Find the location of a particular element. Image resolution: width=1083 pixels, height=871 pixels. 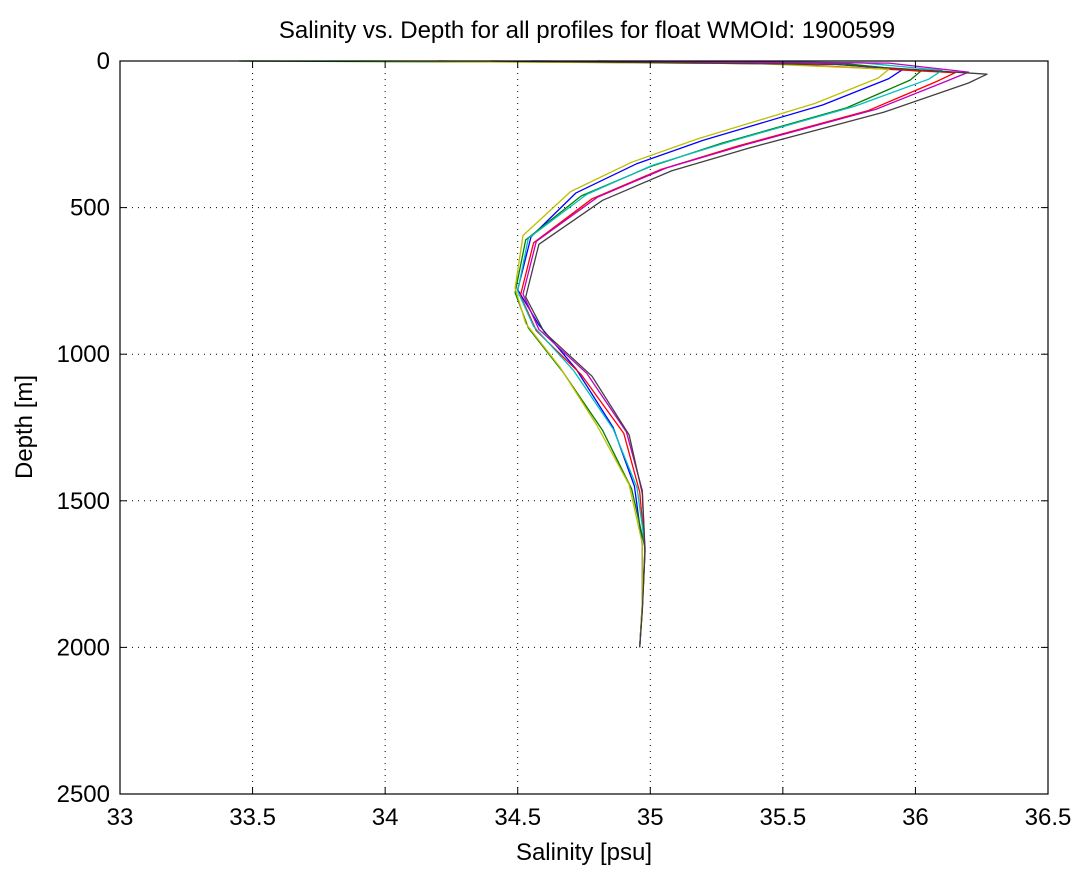

x-tick-label: 35 is located at coordinates (650, 817).